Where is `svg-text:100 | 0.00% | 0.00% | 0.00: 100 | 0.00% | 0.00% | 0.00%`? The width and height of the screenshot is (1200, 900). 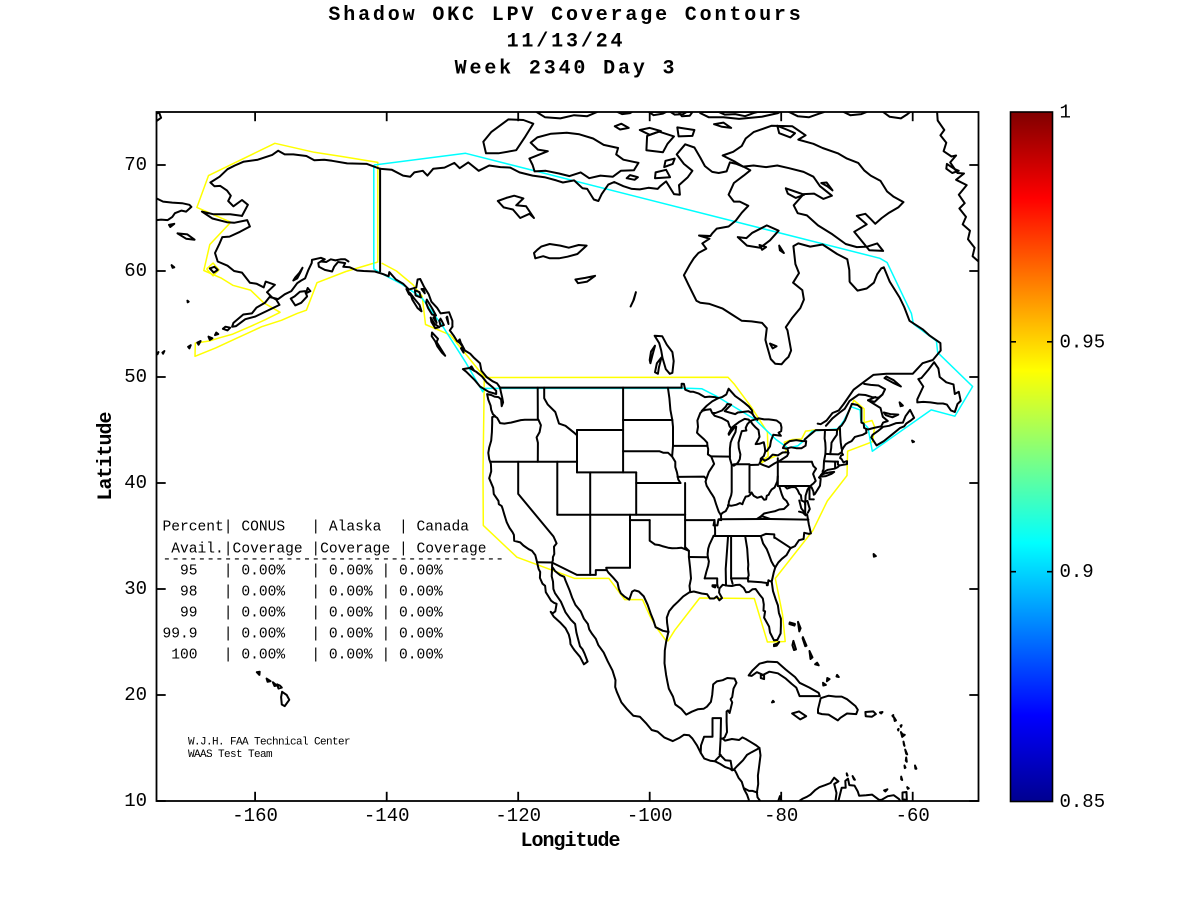
svg-text:100 | 0.00% | 0.00% | 0.00: 100 | 0.00% | 0.00% | 0.00% is located at coordinates (303, 656).